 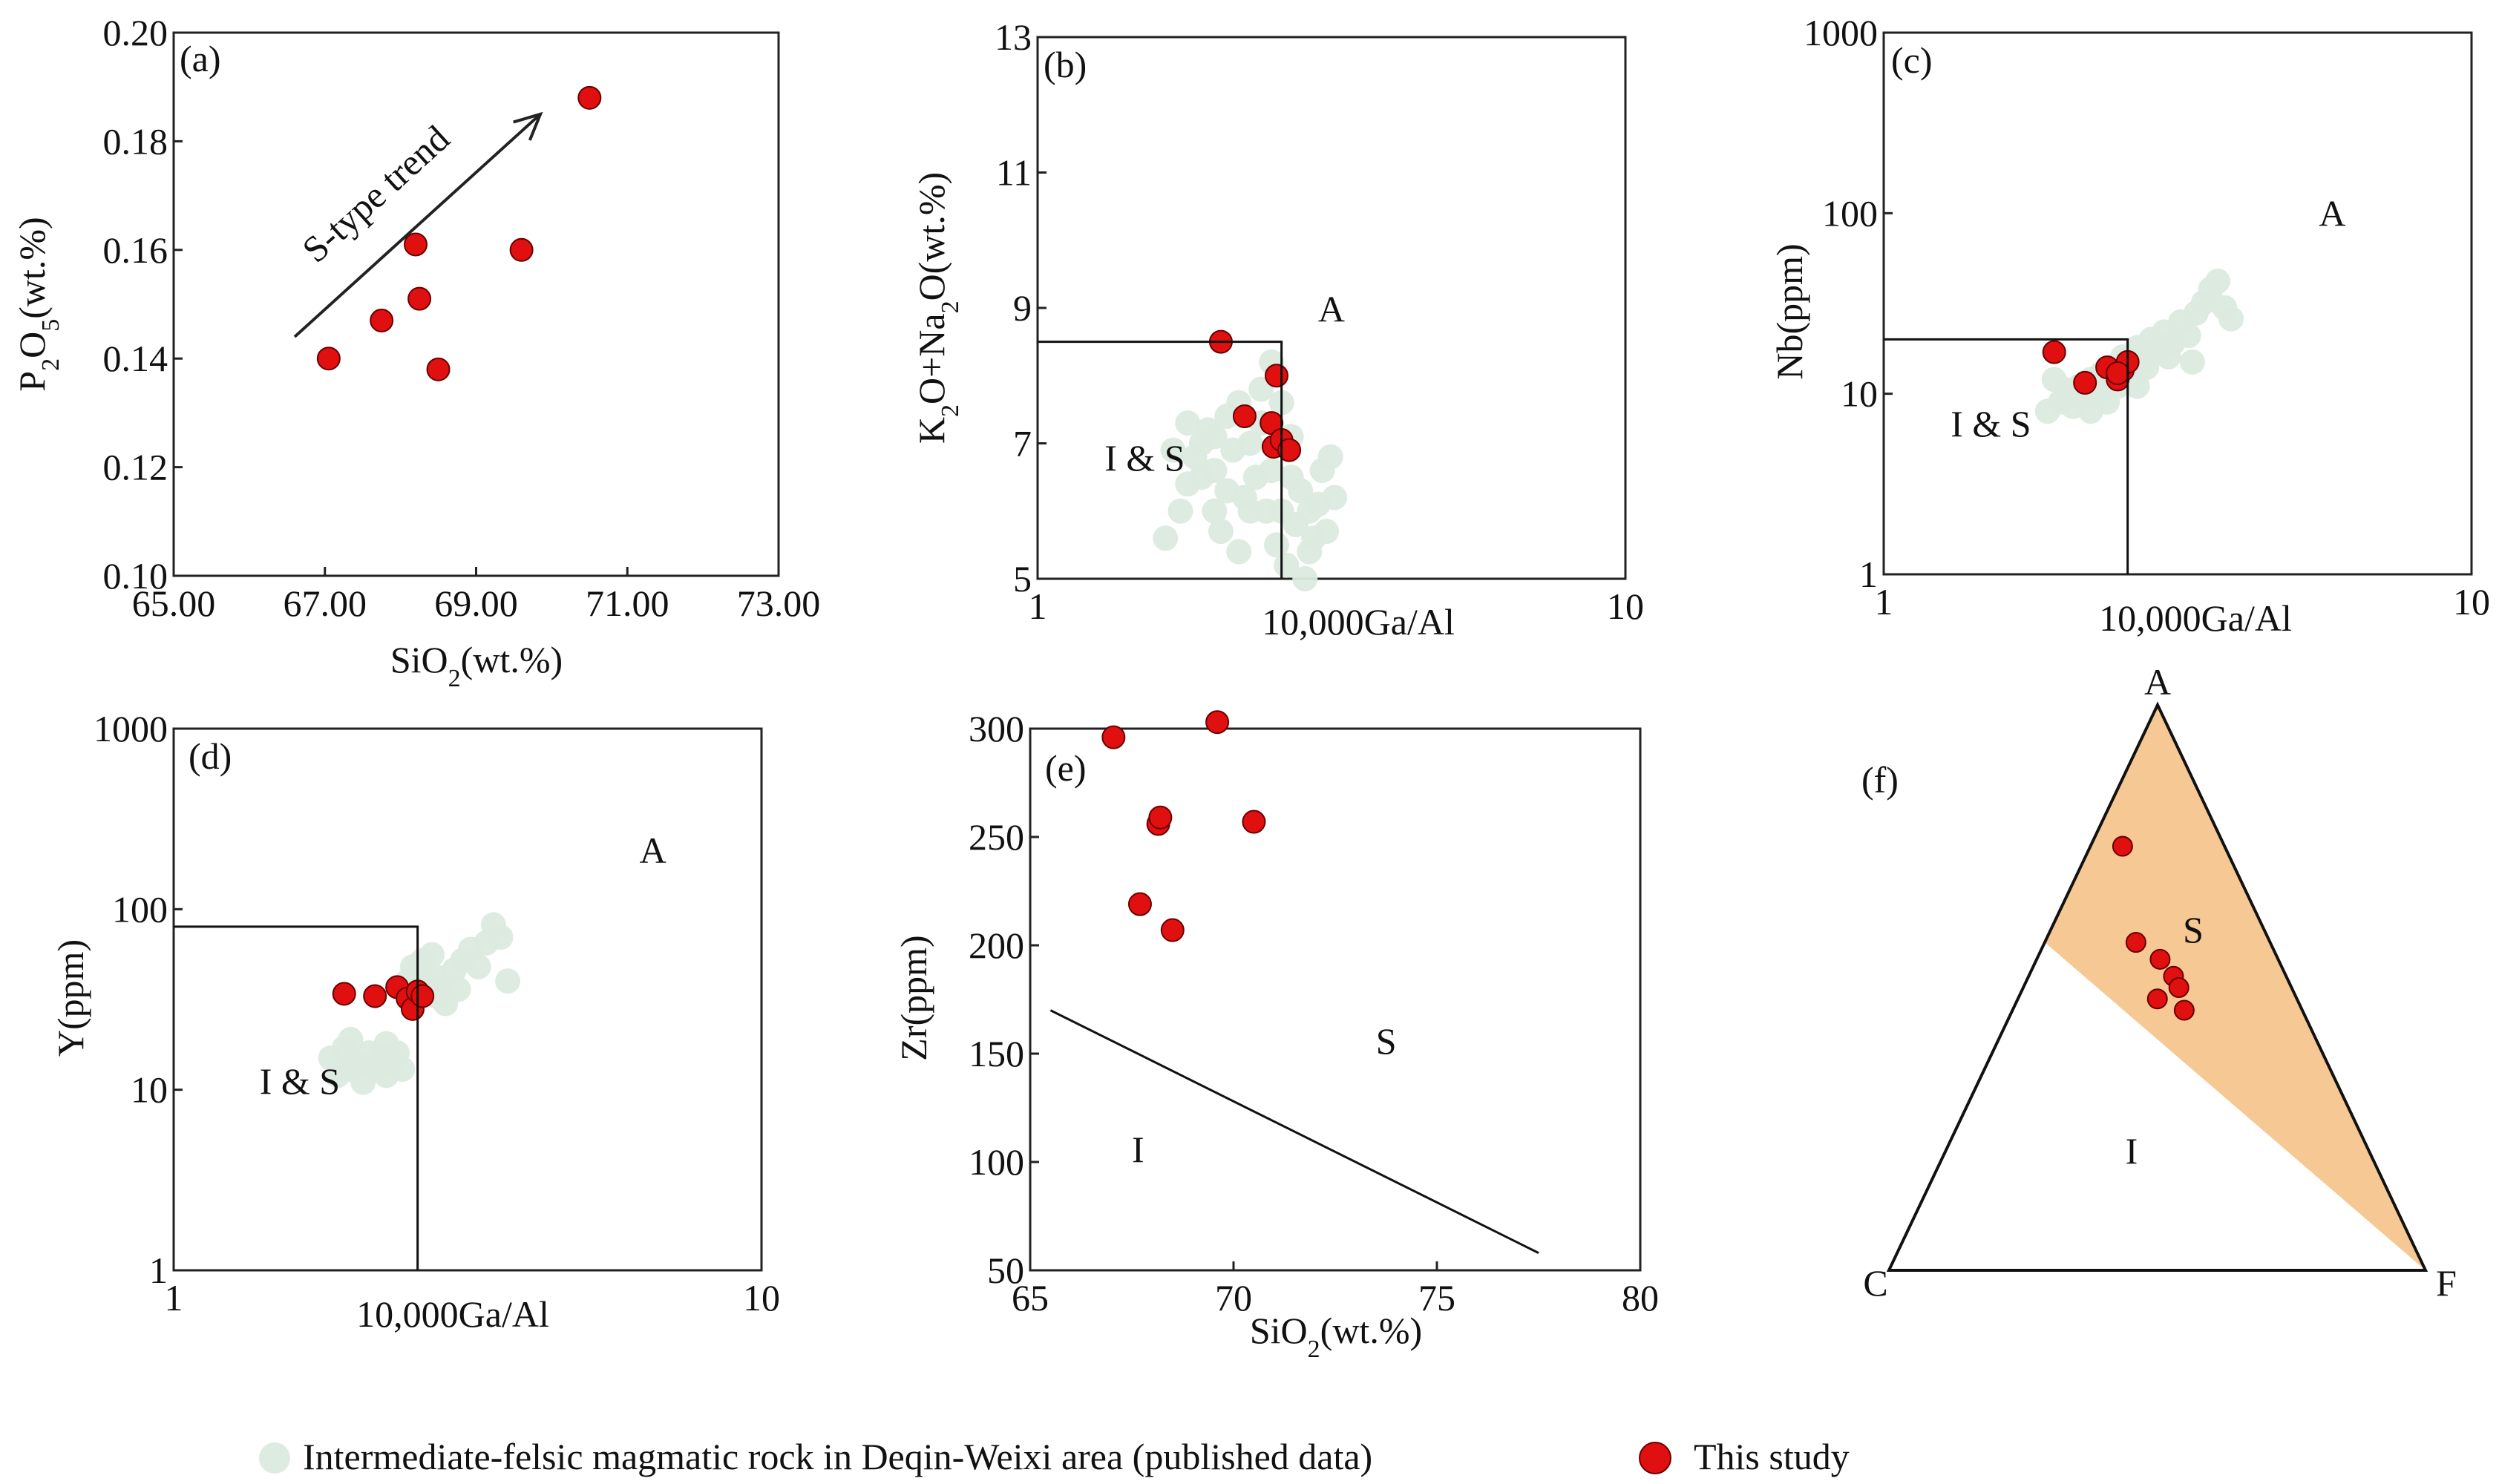 What do you see at coordinates (1640, 1298) in the screenshot?
I see `x-tick-label: 80` at bounding box center [1640, 1298].